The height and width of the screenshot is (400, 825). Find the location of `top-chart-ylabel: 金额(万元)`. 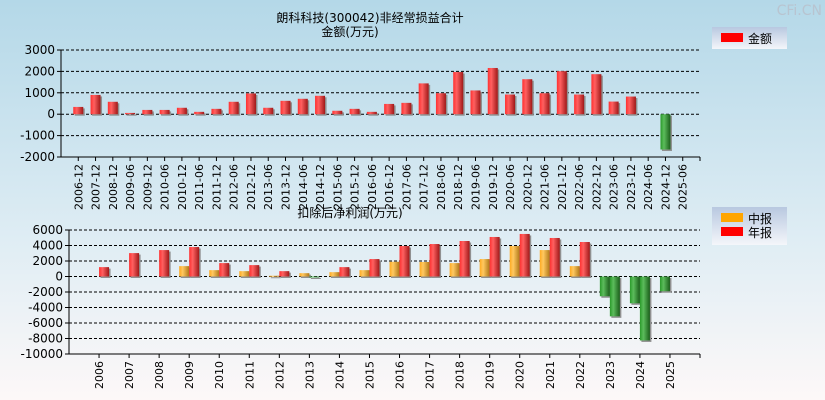

top-chart-ylabel: 金额(万元) is located at coordinates (349, 31).